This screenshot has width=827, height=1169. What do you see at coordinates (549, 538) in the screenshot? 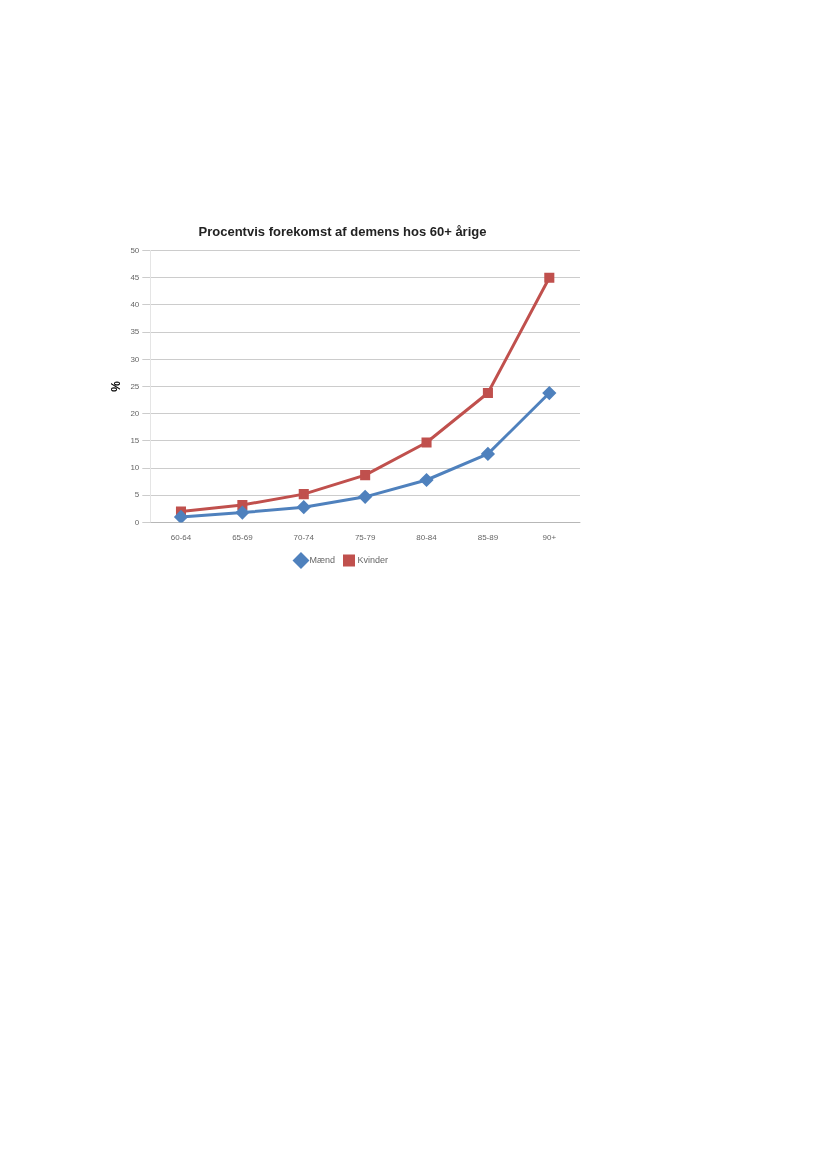
I see `x-tick-label: 90+` at bounding box center [549, 538].